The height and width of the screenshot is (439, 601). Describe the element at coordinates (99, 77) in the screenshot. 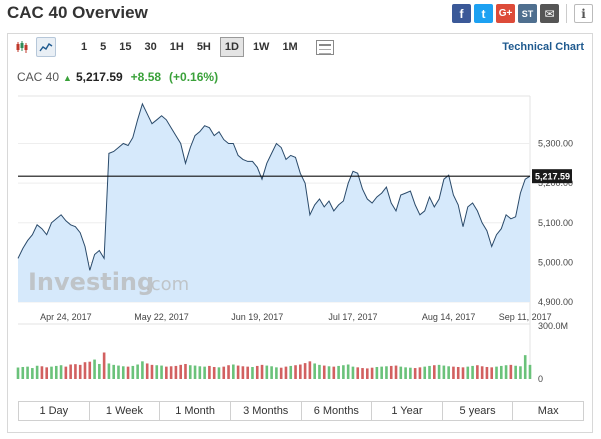

I see `last-price: 5,217.59` at that location.